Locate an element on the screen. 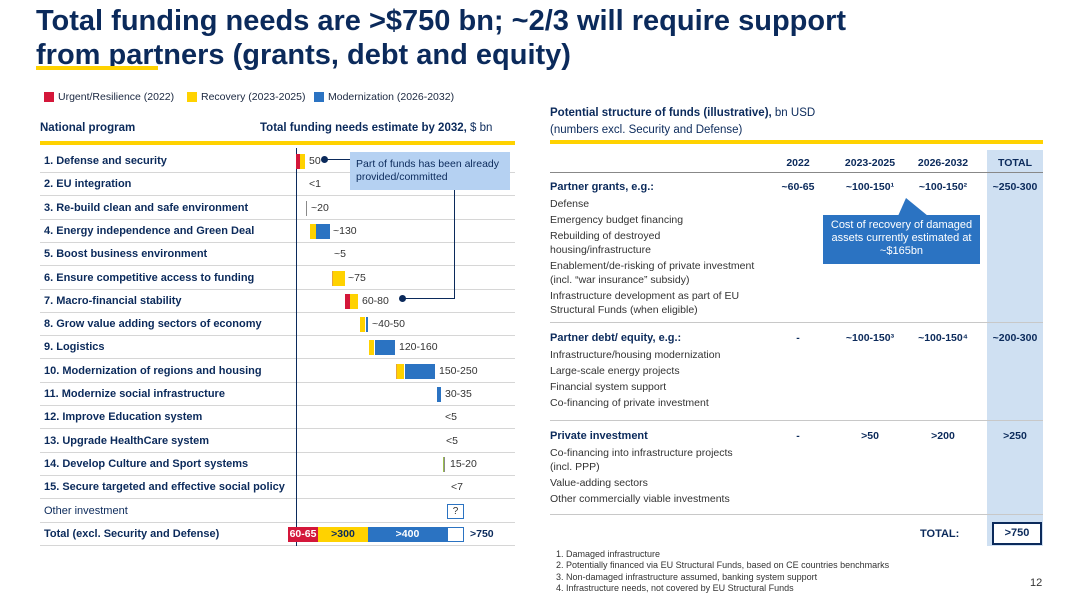  program-row: 9. Logistics is located at coordinates (277, 348).